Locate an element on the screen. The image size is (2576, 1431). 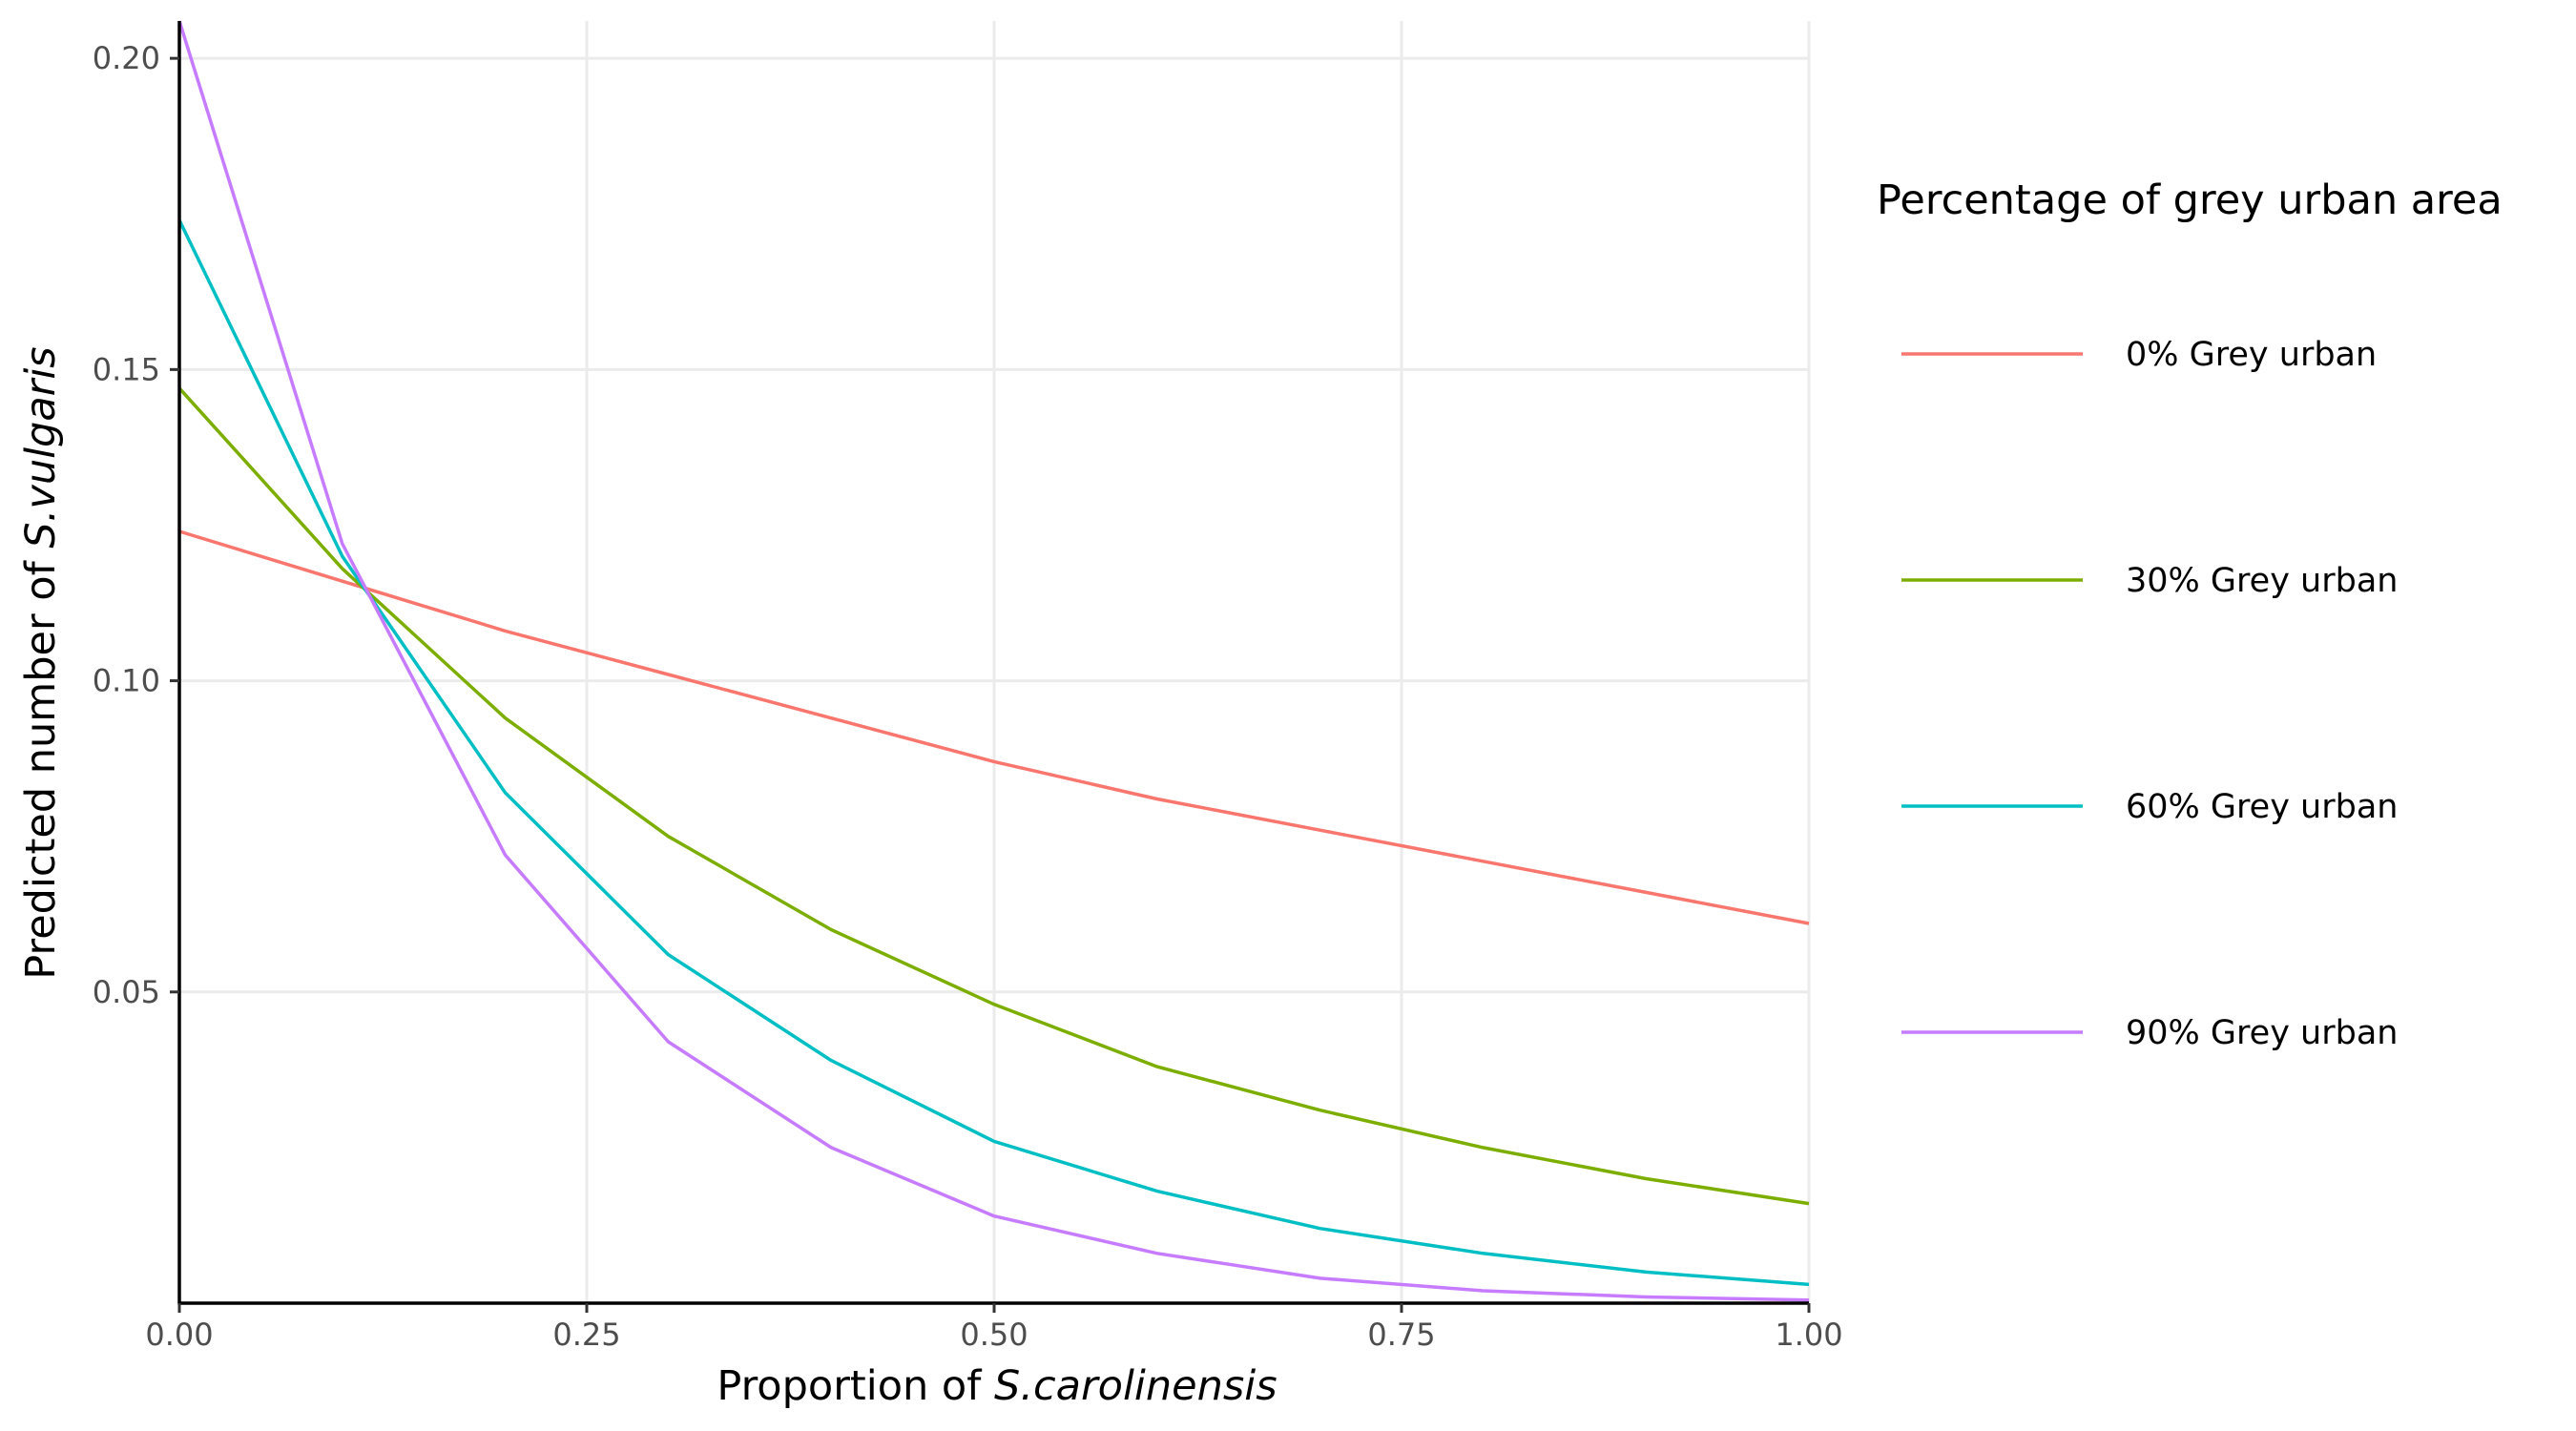
x-axis-title: Proportion of S.carolinensis is located at coordinates (997, 1386).